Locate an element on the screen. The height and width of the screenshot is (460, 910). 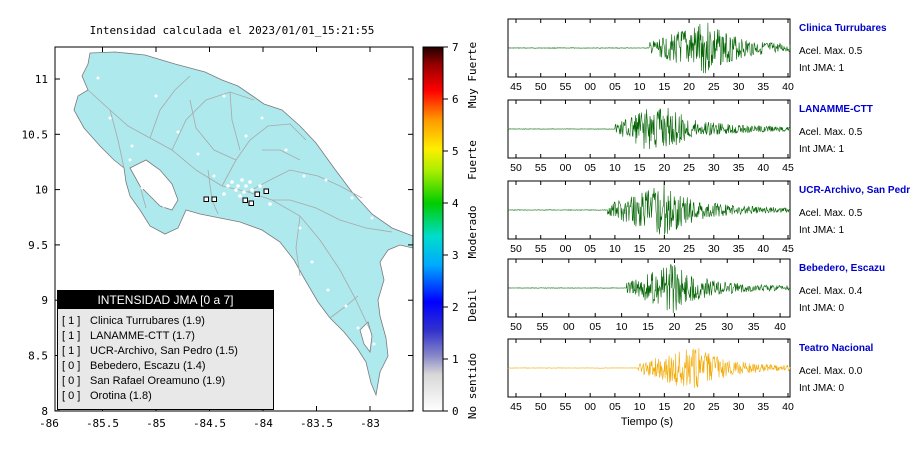
waveform-jma-intensity: Int JMA: 1 is located at coordinates (822, 149).